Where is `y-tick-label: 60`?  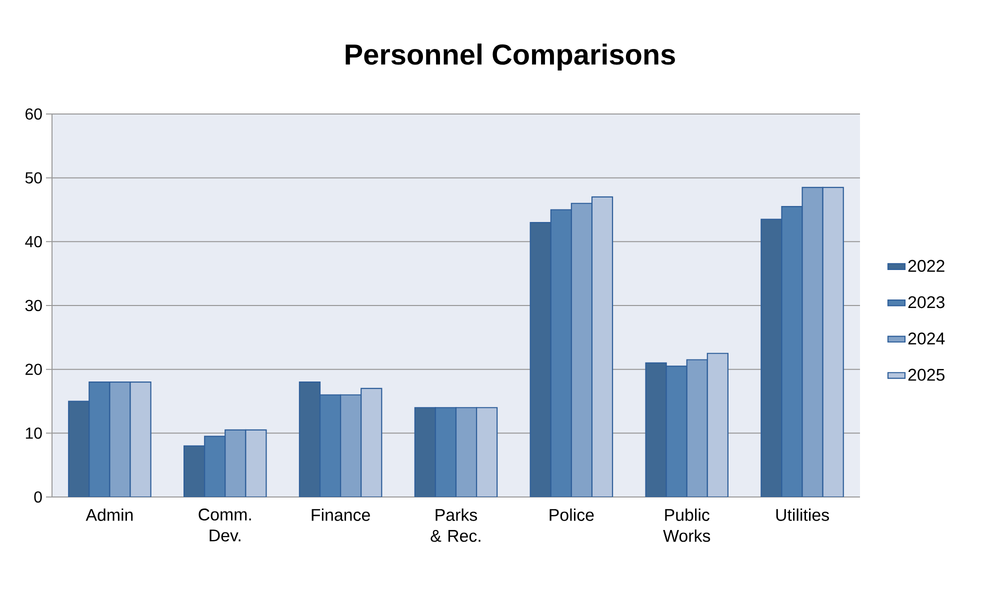 y-tick-label: 60 is located at coordinates (34, 114).